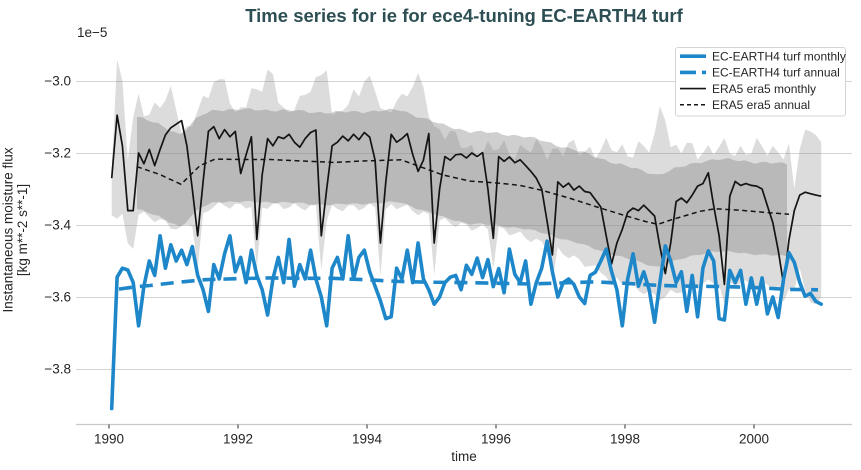 This screenshot has width=861, height=470. What do you see at coordinates (238, 439) in the screenshot?
I see `svg-text: 1992` at bounding box center [238, 439].